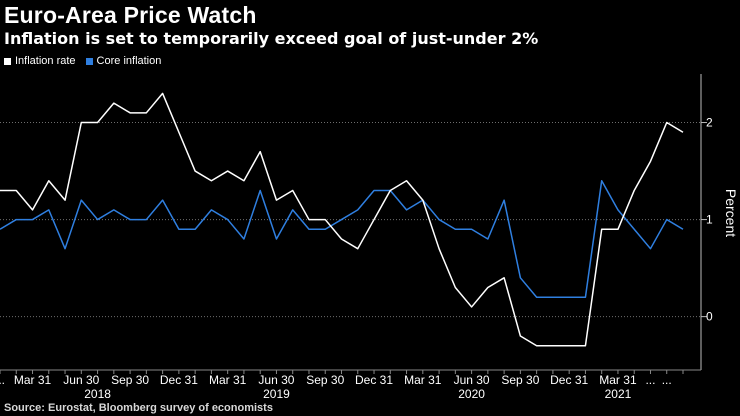  I want to click on x-year-label: 2021, so click(618, 394).